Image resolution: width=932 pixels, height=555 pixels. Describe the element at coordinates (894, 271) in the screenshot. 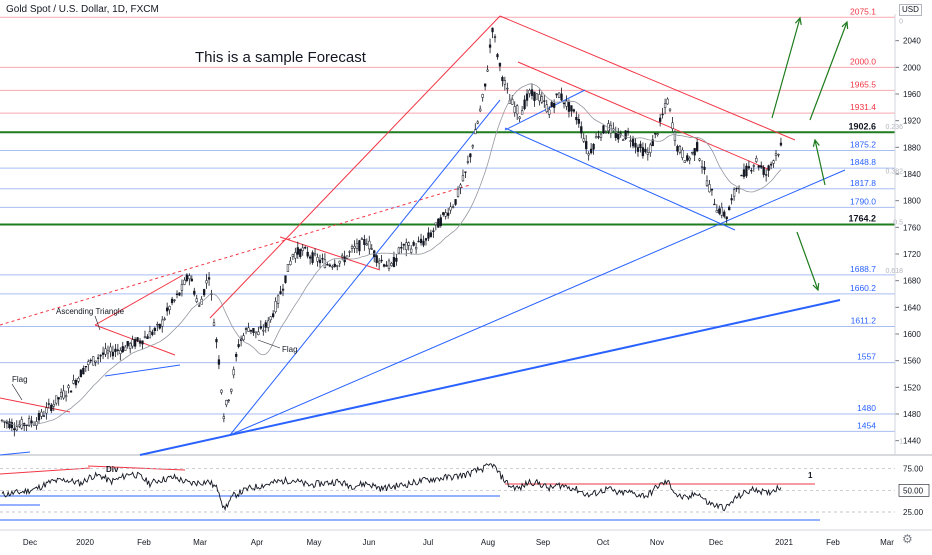

I see `fib-level-label: 0.618` at that location.